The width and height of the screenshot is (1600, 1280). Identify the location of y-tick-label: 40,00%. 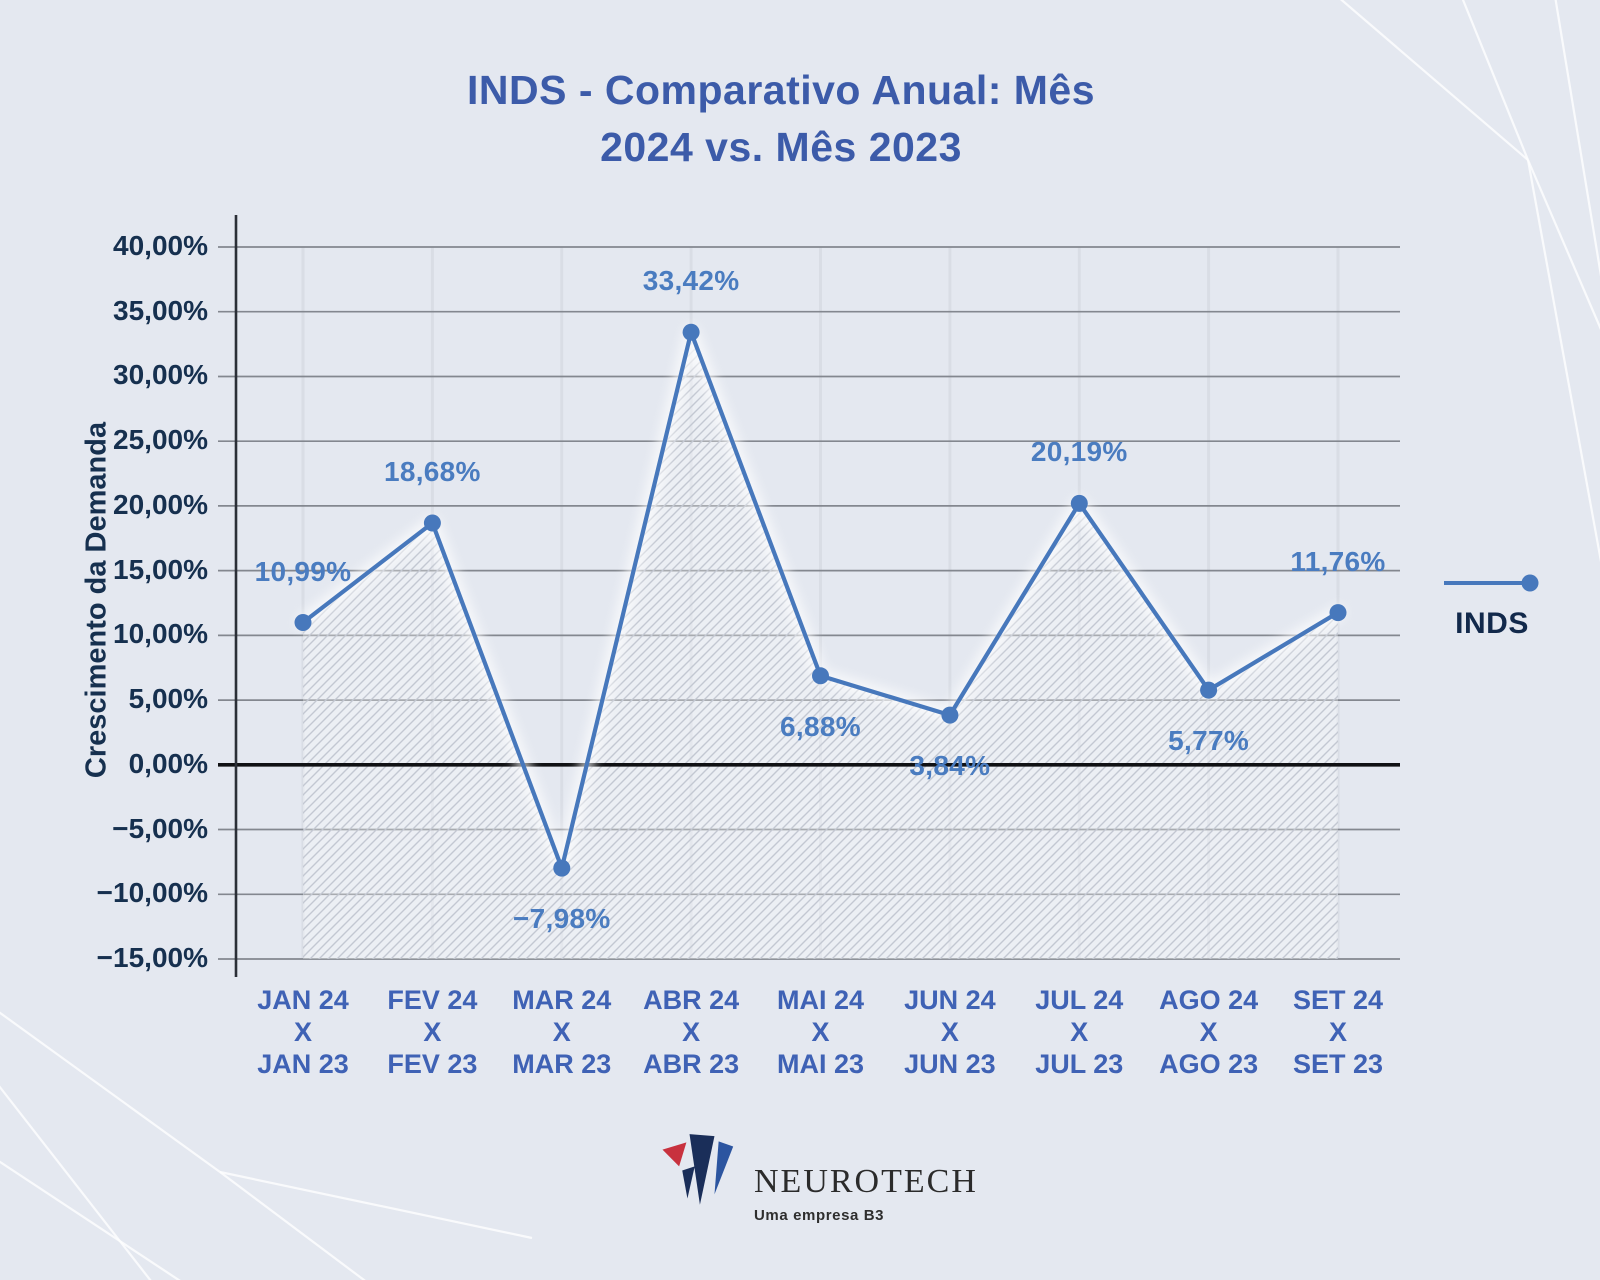
(160, 245).